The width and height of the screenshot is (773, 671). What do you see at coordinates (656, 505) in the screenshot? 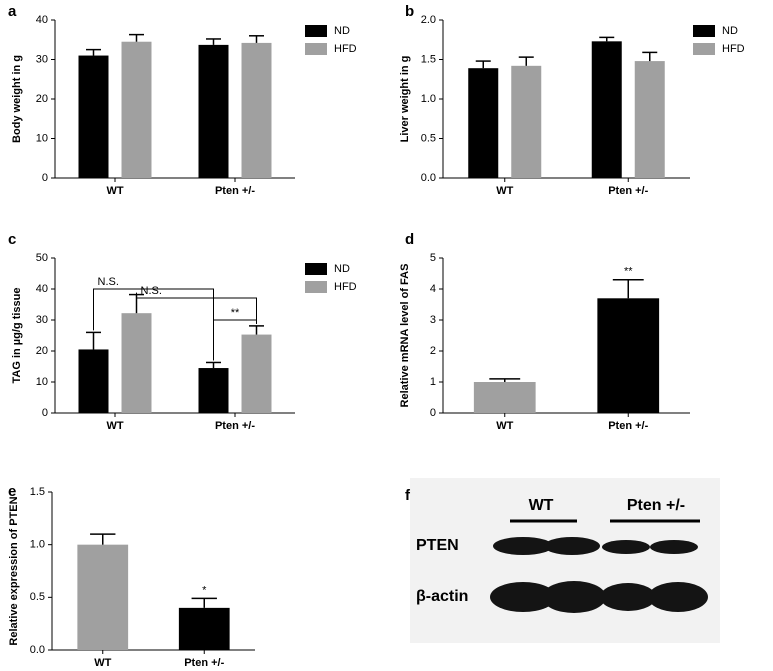
I see `blot-group: Pten +/-` at bounding box center [656, 505].